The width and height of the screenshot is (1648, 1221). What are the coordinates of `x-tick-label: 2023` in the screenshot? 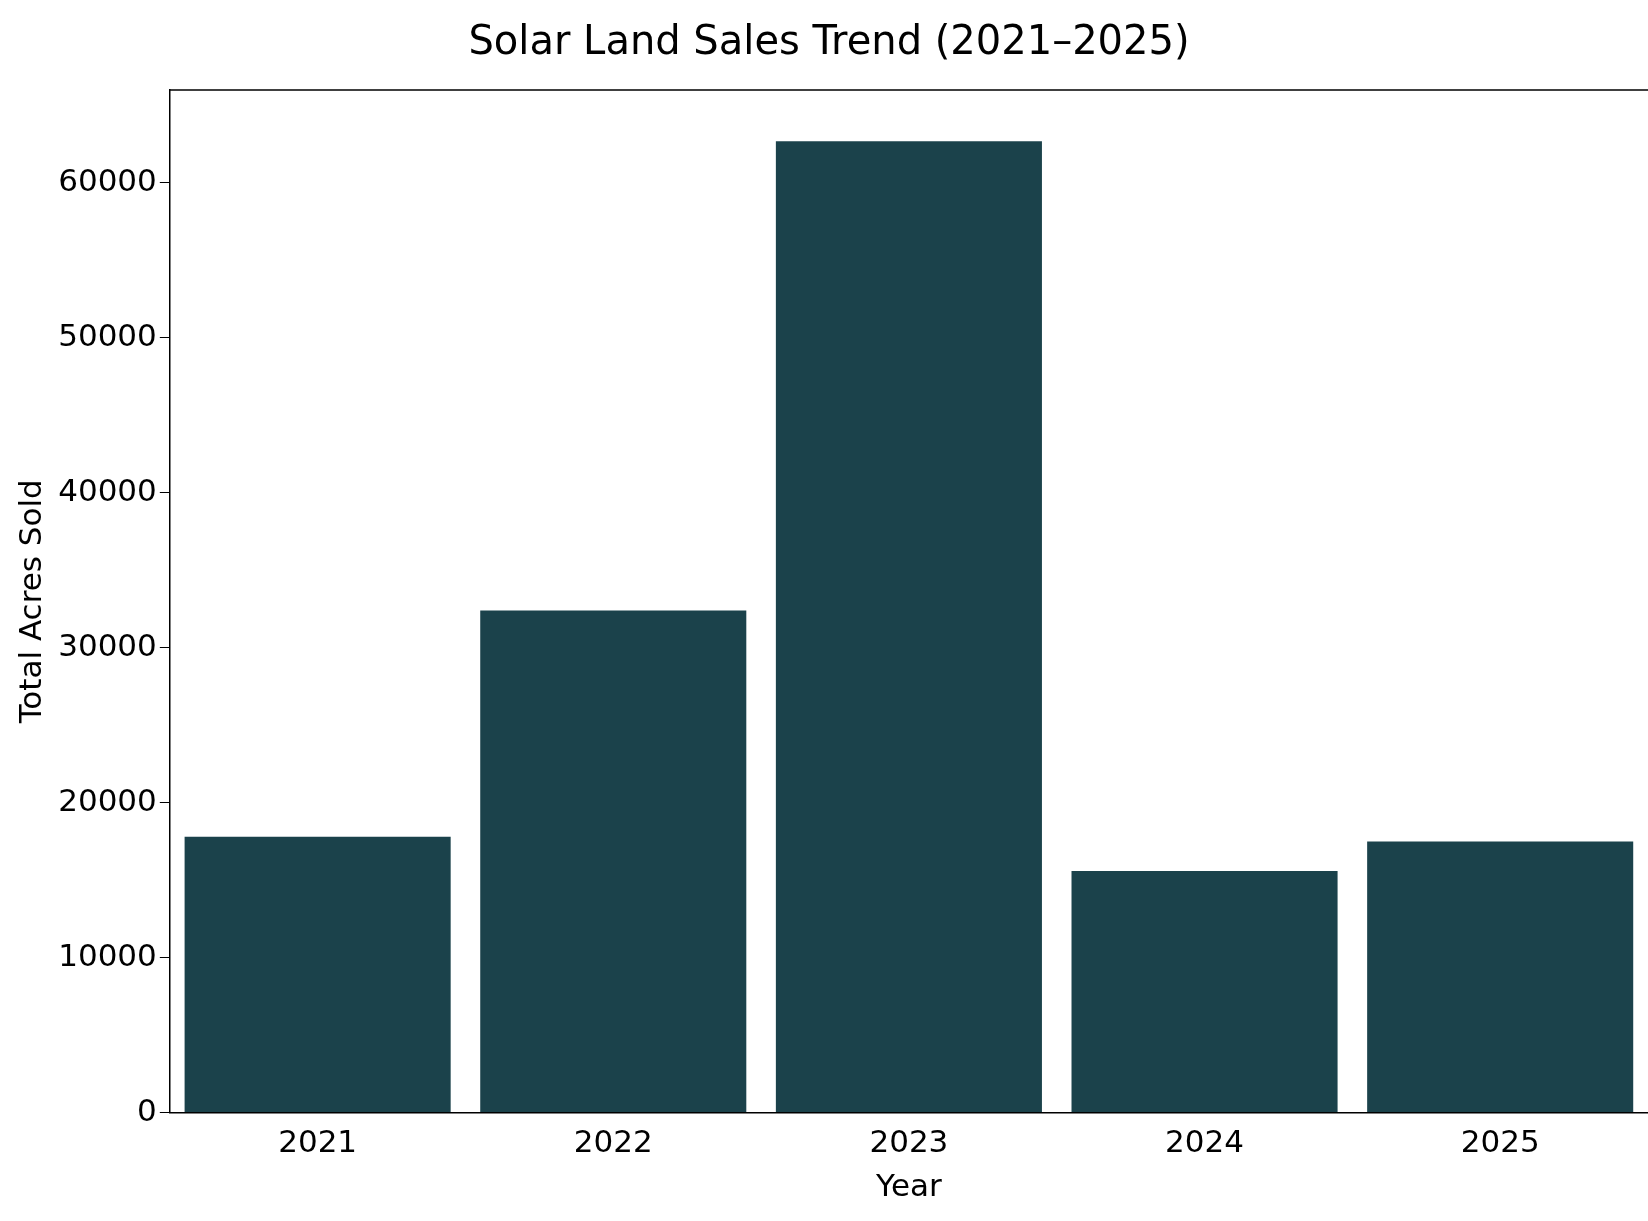 It's located at (909, 1141).